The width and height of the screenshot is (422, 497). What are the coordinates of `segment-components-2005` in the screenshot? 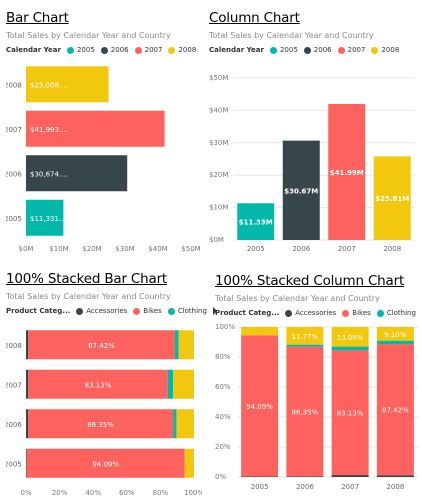 It's located at (189, 463).